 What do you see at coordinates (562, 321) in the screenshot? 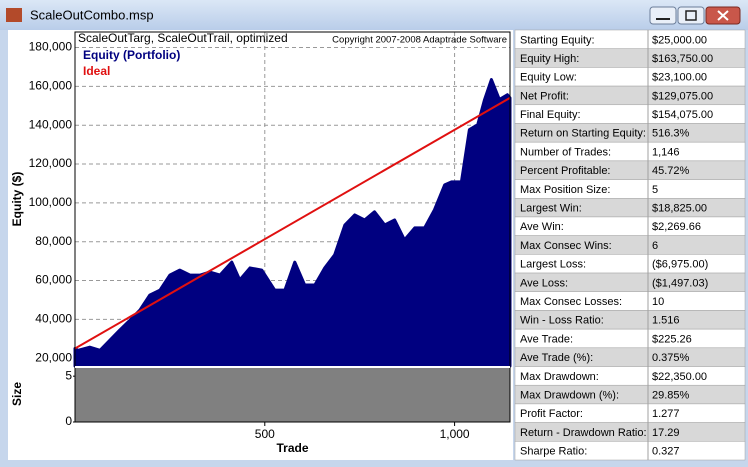
I see `stat-label: Win - Loss Ratio:` at bounding box center [562, 321].